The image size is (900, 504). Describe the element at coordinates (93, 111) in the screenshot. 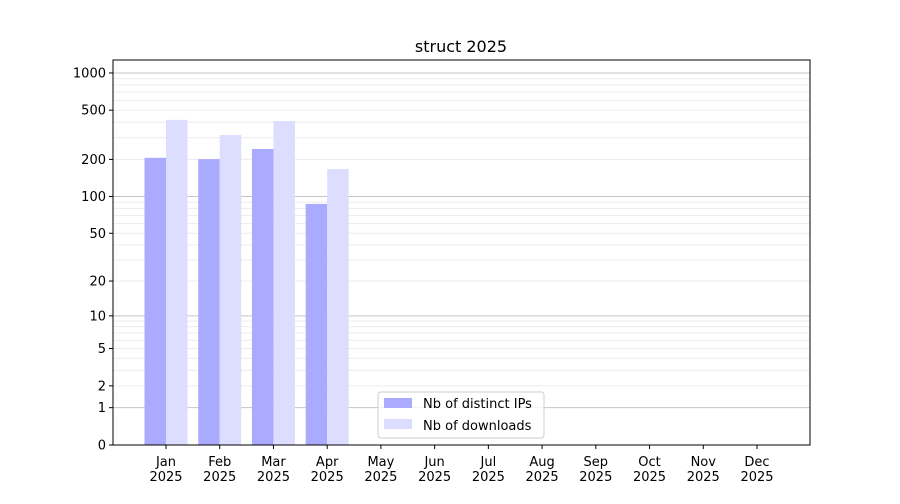

I see `y-tick-label: 500` at that location.